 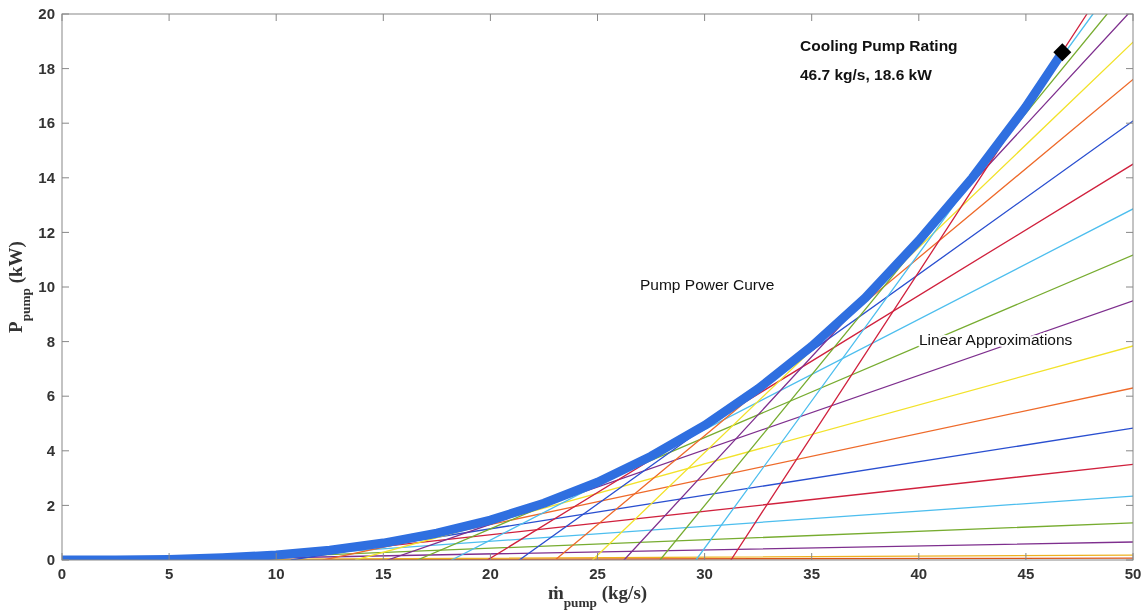 What do you see at coordinates (50, 341) in the screenshot?
I see `y-tick-label: 8` at bounding box center [50, 341].